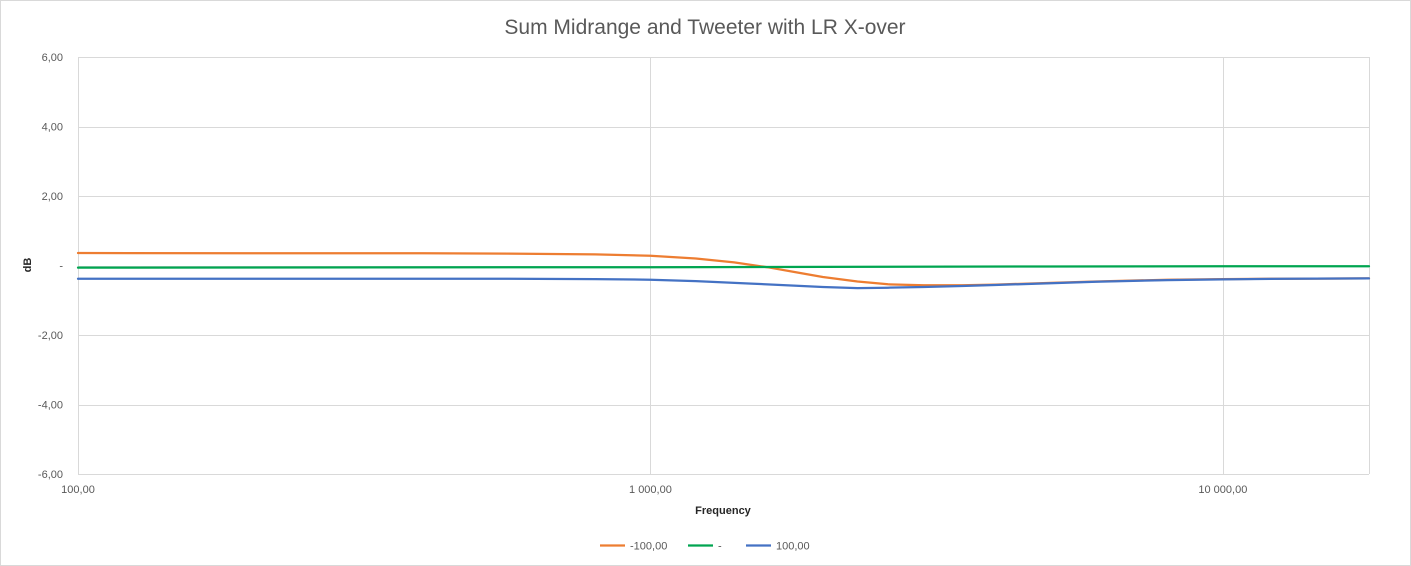 The image size is (1411, 566). Describe the element at coordinates (50, 475) in the screenshot. I see `y-tick-label: -6,00` at that location.